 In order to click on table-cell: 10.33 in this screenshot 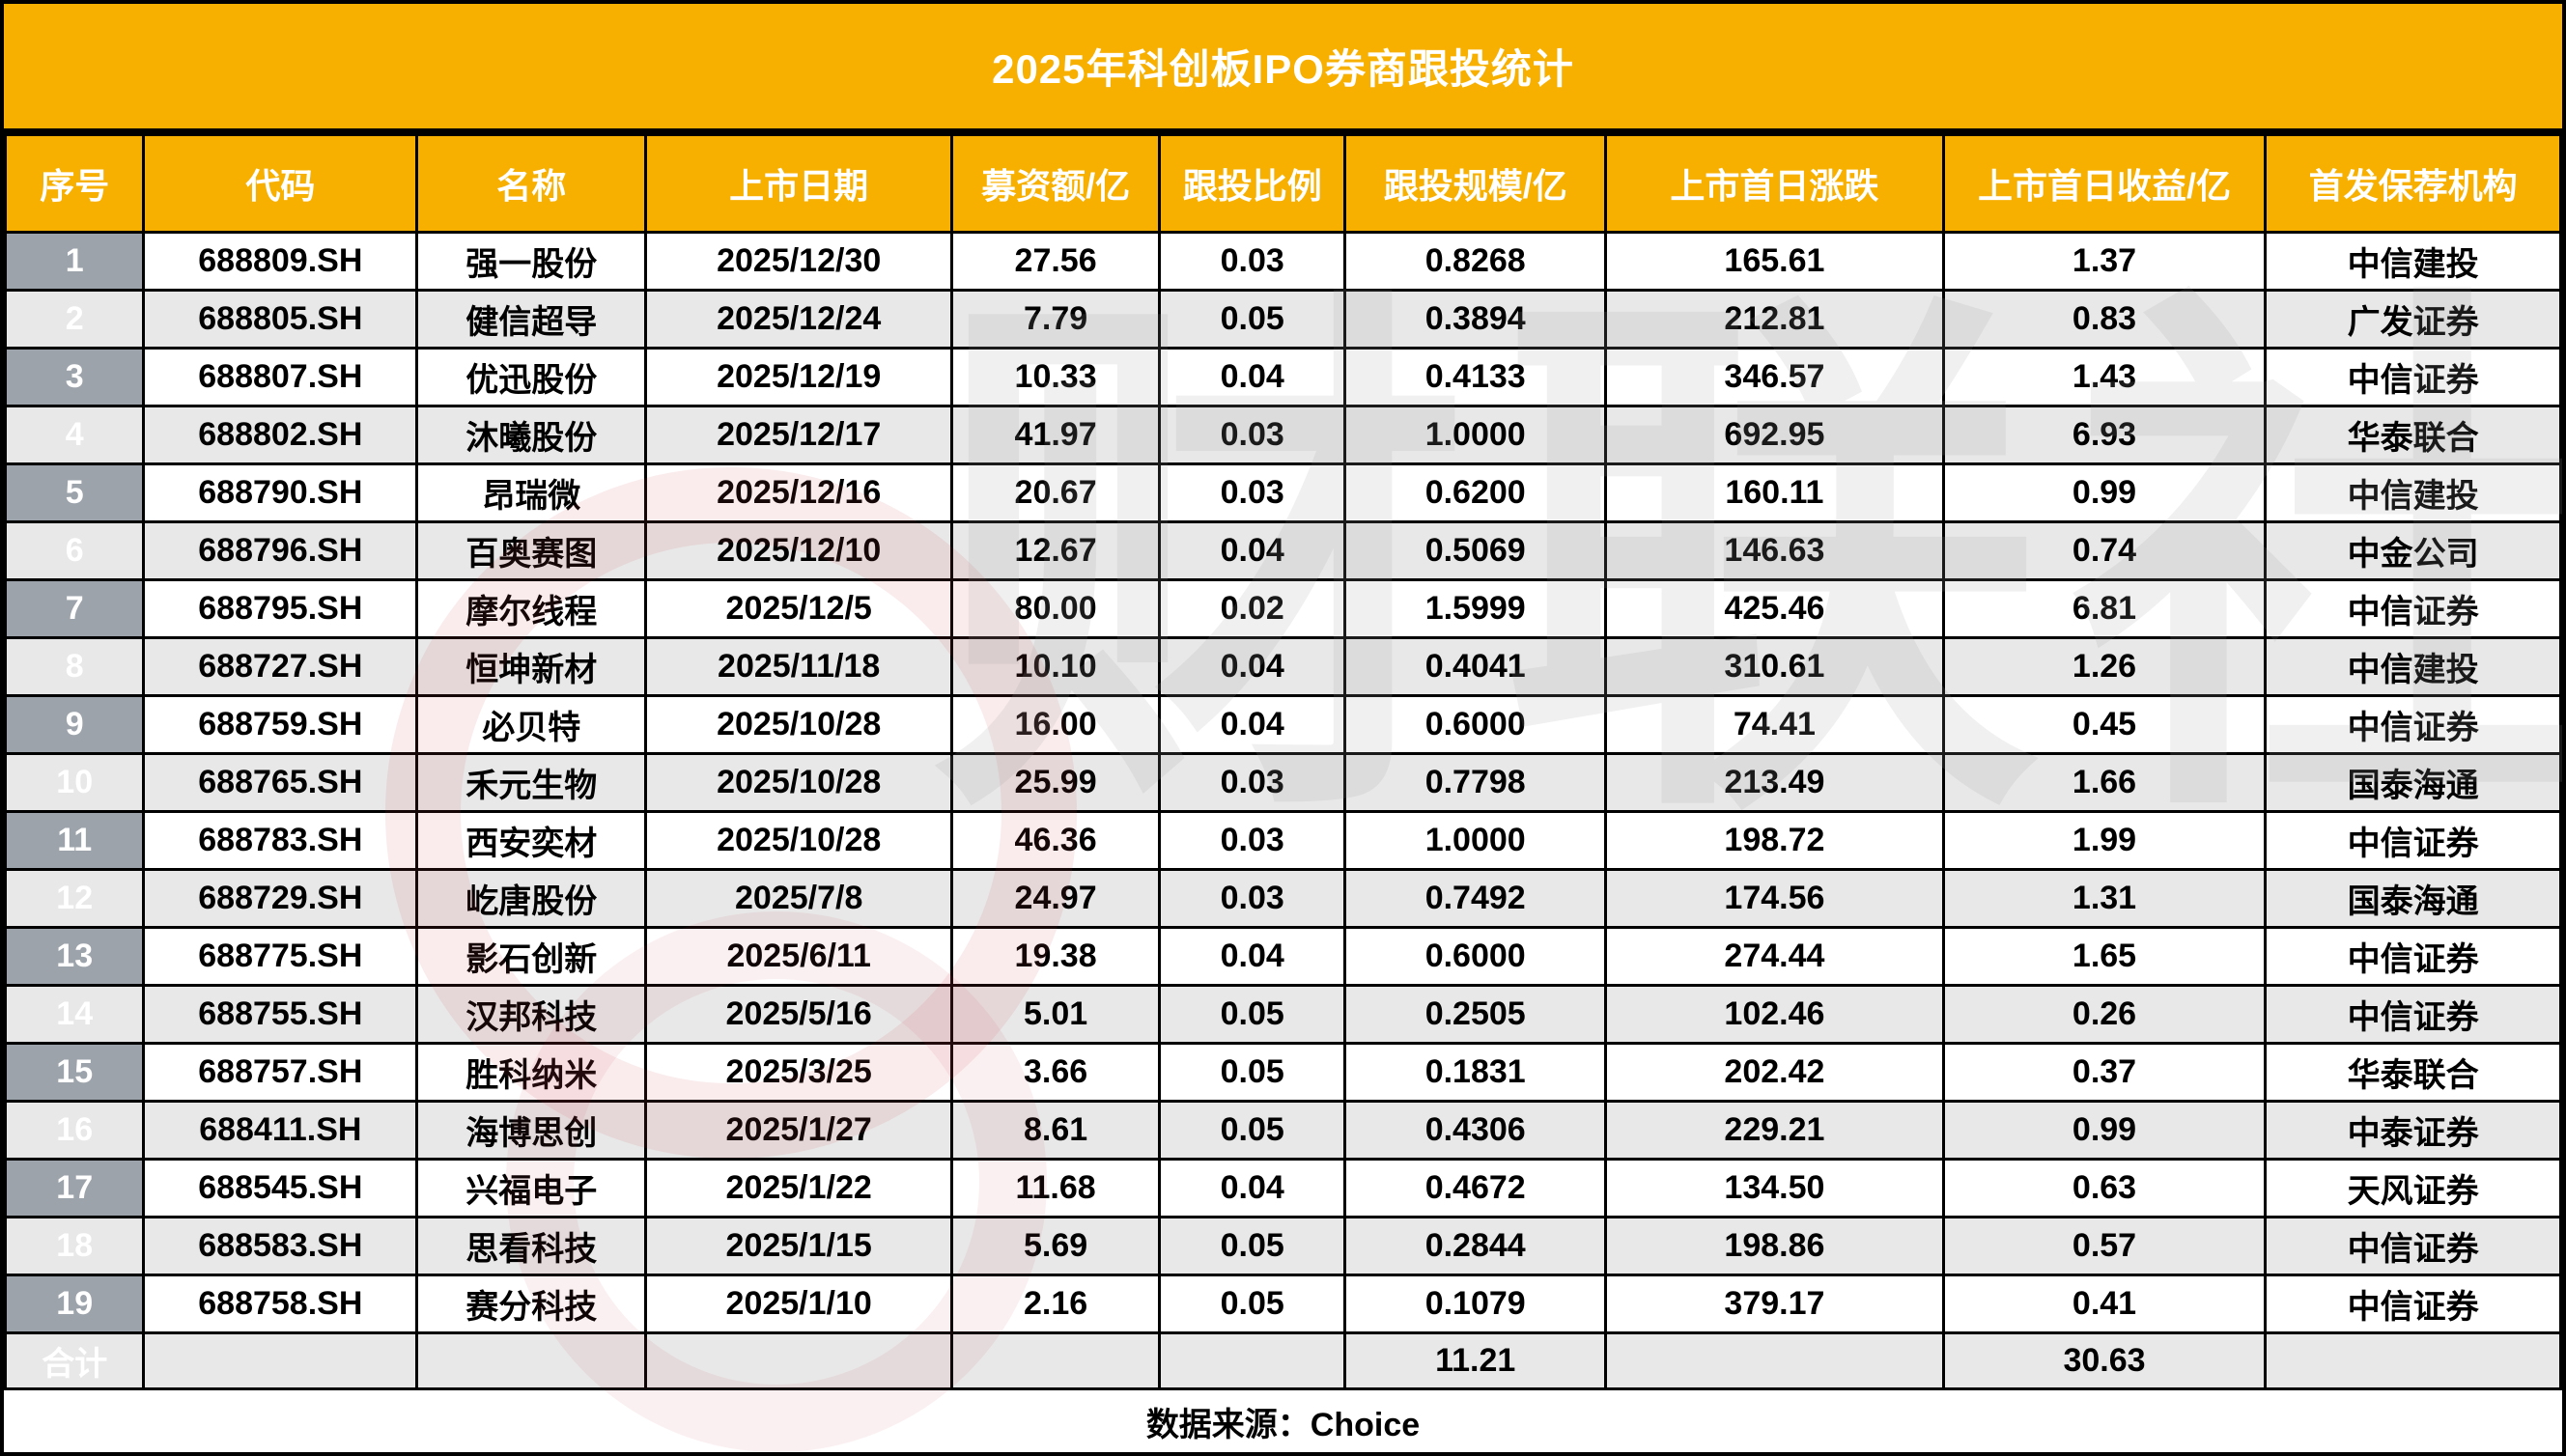, I will do `click(1056, 377)`.